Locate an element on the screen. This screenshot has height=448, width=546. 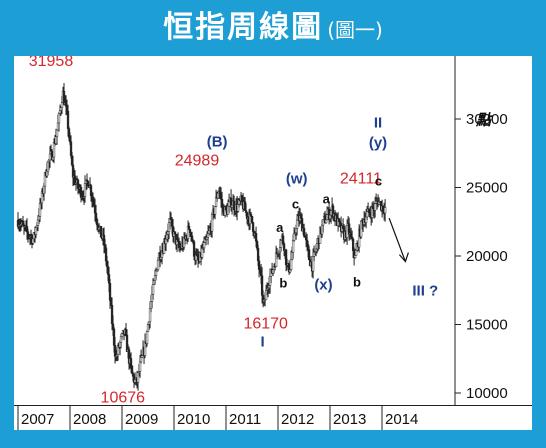
title-bar: 恒指周線圖 (圖一) is located at coordinates (273, 27).